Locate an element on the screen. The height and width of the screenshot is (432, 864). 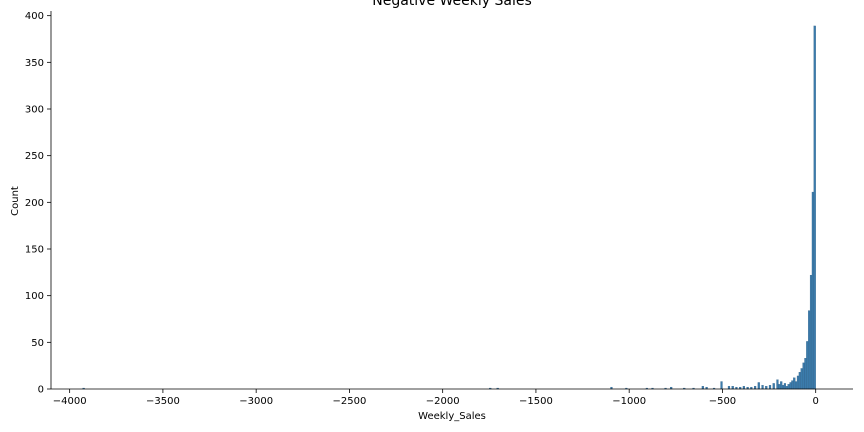
x-ticks-group: −4000 −3500 −3000 −2500 −2000 −1500 −1000 −500 0 is located at coordinates (436, 398).